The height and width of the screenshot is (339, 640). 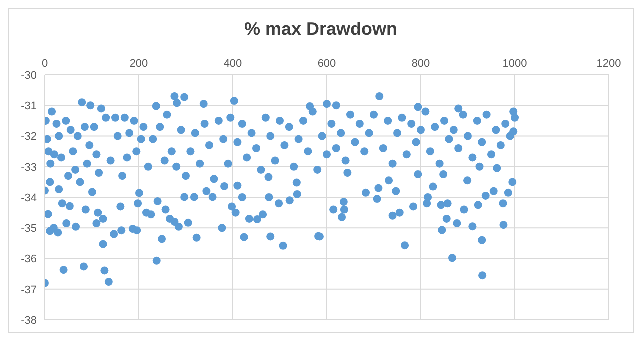 What do you see at coordinates (515, 64) in the screenshot?
I see `x-tick-label: 1000` at bounding box center [515, 64].